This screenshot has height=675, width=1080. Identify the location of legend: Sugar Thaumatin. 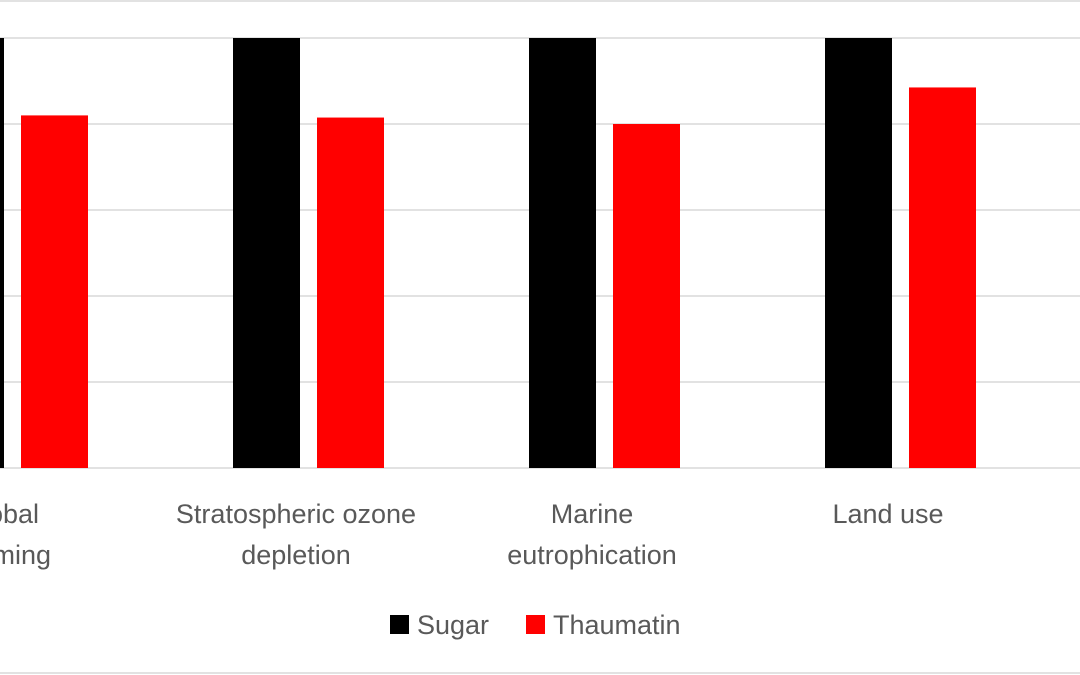
(535, 625).